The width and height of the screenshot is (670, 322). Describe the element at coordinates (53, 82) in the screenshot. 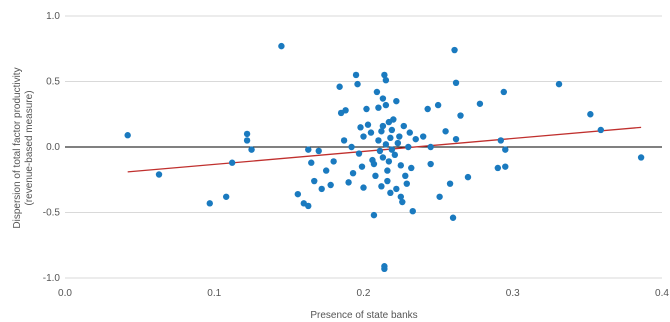

I see `y-tick-label: 0.5` at that location.